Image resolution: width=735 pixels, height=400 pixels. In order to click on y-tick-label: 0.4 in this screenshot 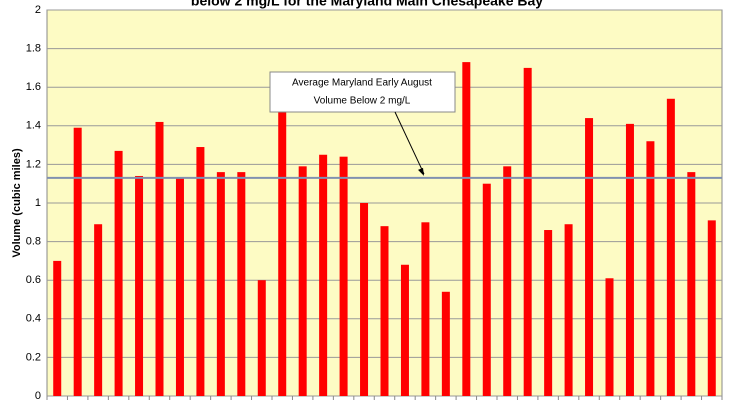, I will do `click(33, 319)`.